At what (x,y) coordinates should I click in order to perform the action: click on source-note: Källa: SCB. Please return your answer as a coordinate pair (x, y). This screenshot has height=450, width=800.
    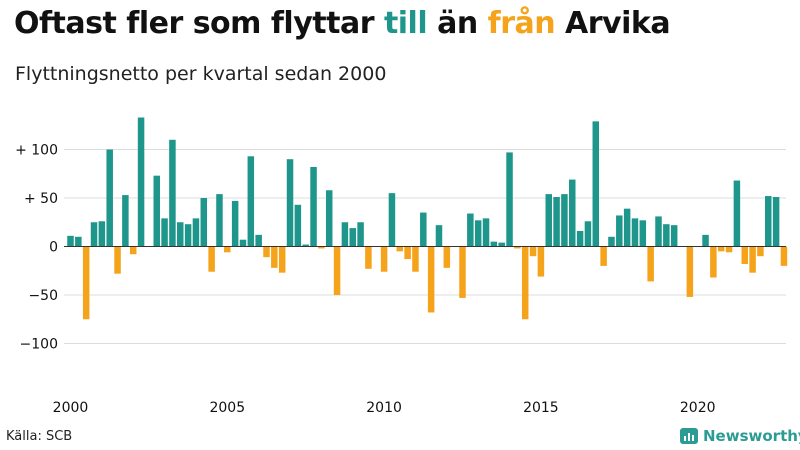
    Looking at the image, I should click on (39, 436).